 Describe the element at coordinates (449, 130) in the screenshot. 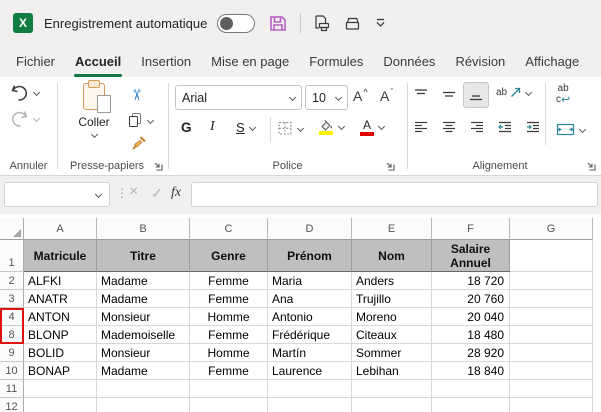

I see `align-center-button` at that location.